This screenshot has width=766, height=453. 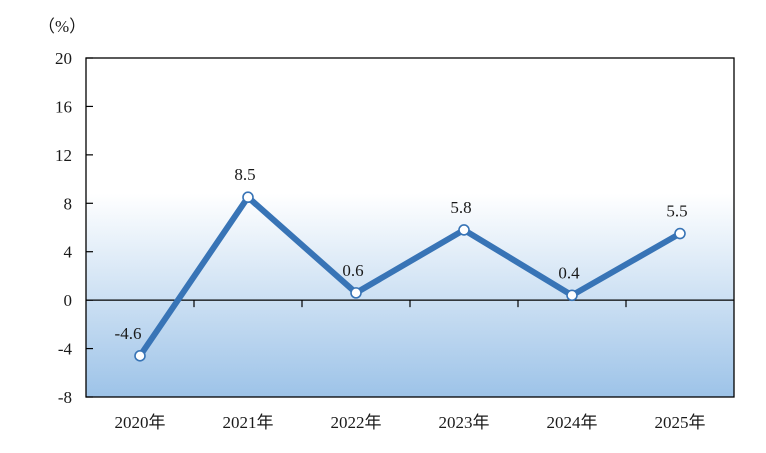 I want to click on y-tick-label: 0, so click(x=68, y=300).